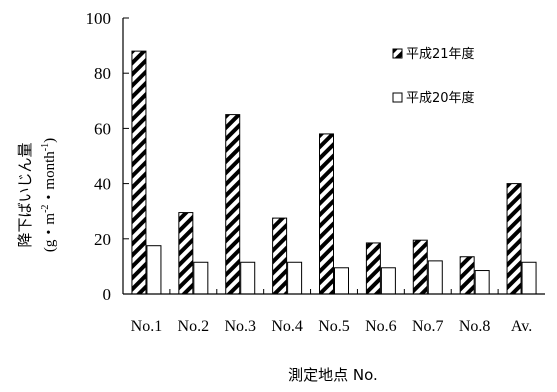 The image size is (557, 392). Describe the element at coordinates (107, 156) in the screenshot. I see `y-ticks-group: 0 20 40 60 80 100` at that location.